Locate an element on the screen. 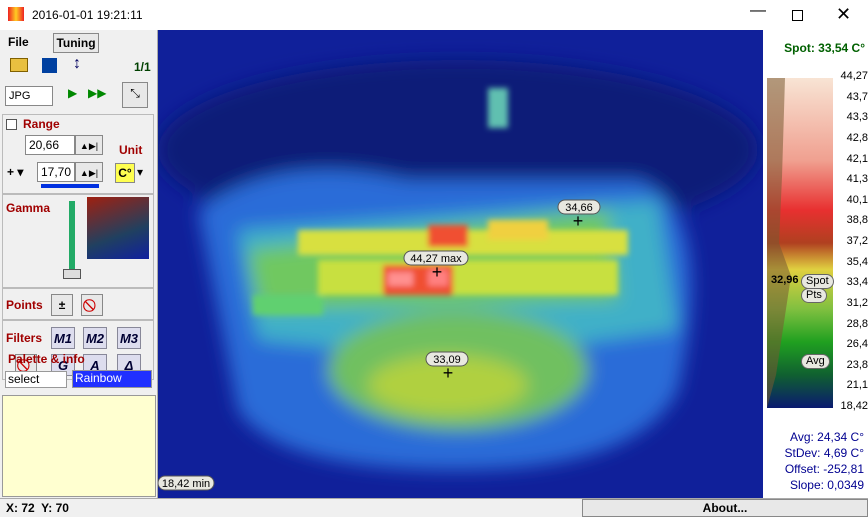  close: ✕ is located at coordinates (844, 14).